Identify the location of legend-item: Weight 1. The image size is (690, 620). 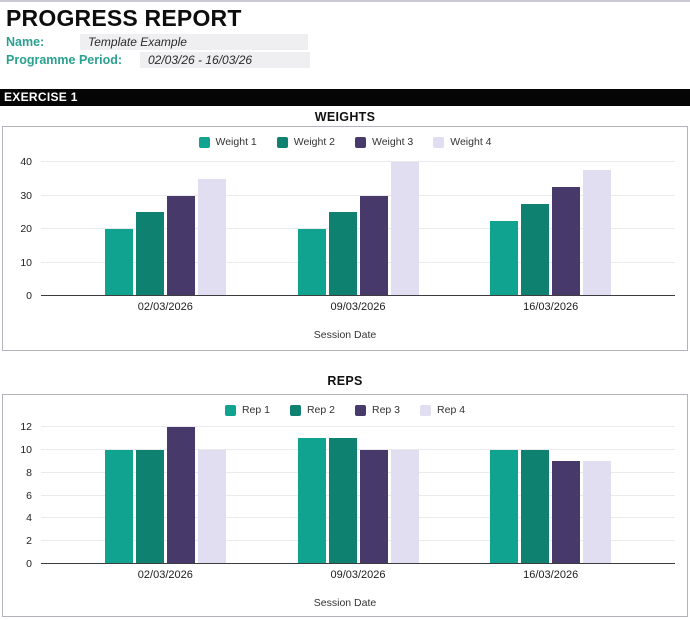
(227, 142).